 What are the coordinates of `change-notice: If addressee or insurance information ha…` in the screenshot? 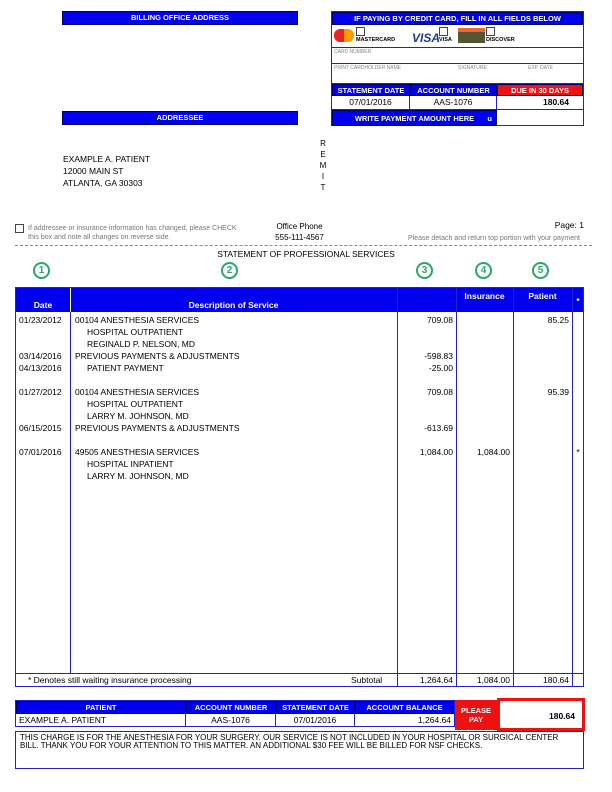 It's located at (132, 233).